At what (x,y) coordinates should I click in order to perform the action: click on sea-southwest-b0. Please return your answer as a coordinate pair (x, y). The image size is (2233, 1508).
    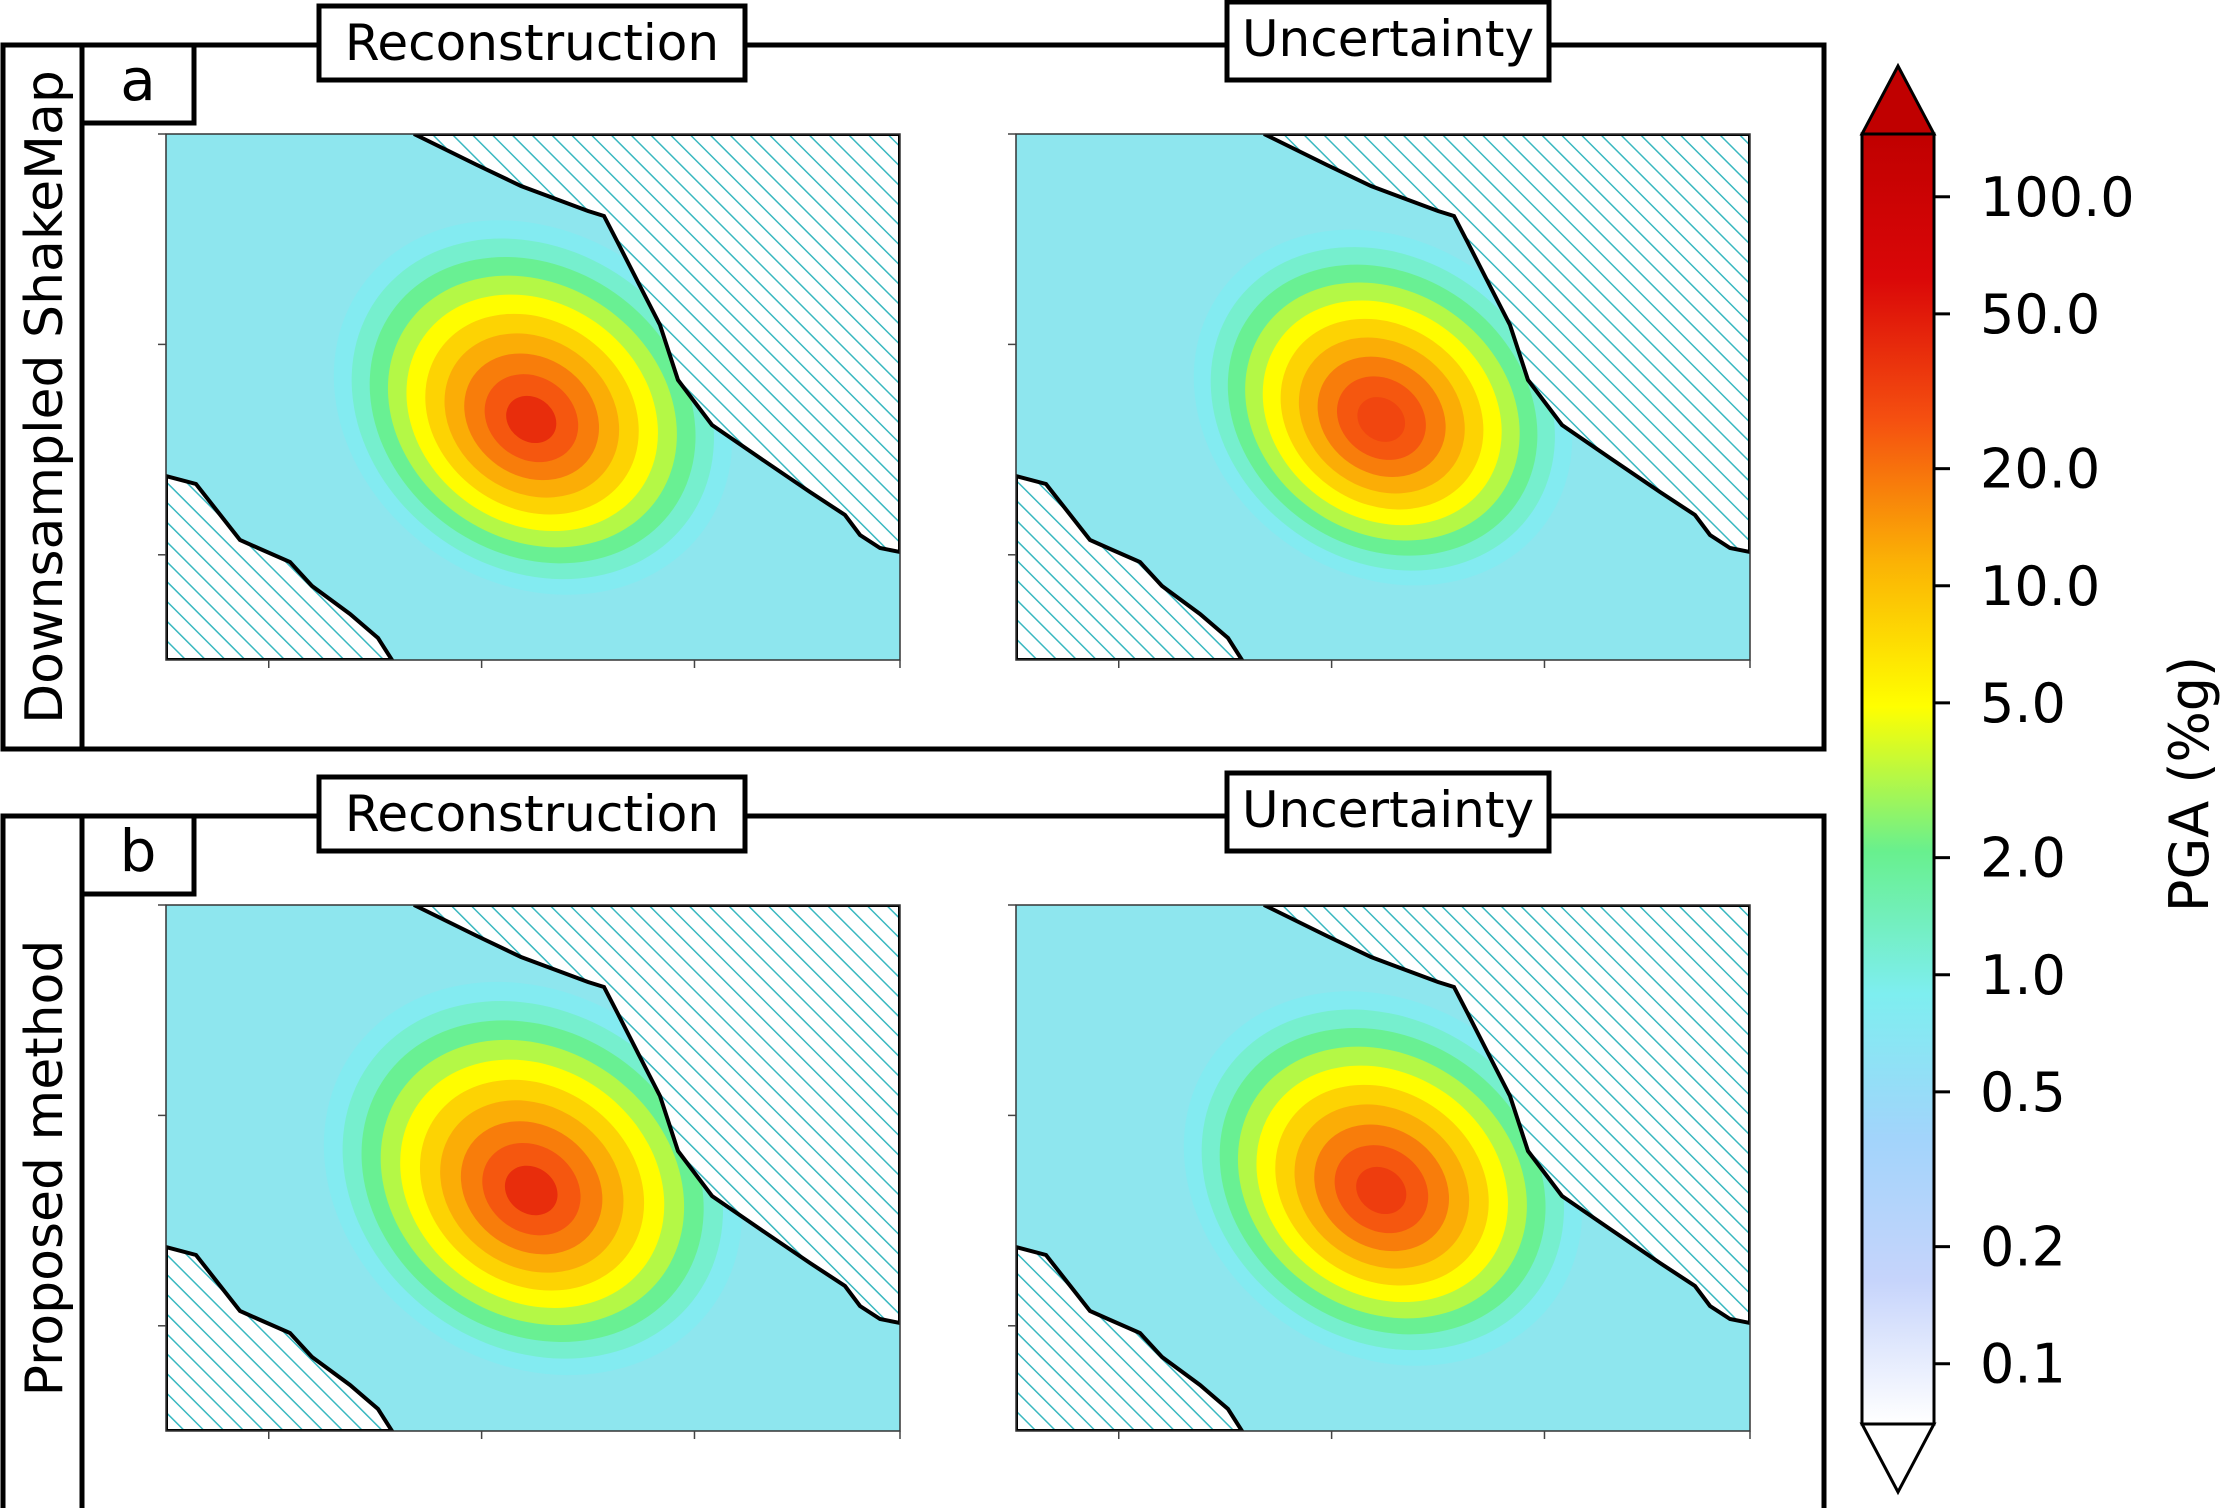
    Looking at the image, I should click on (280, 1337).